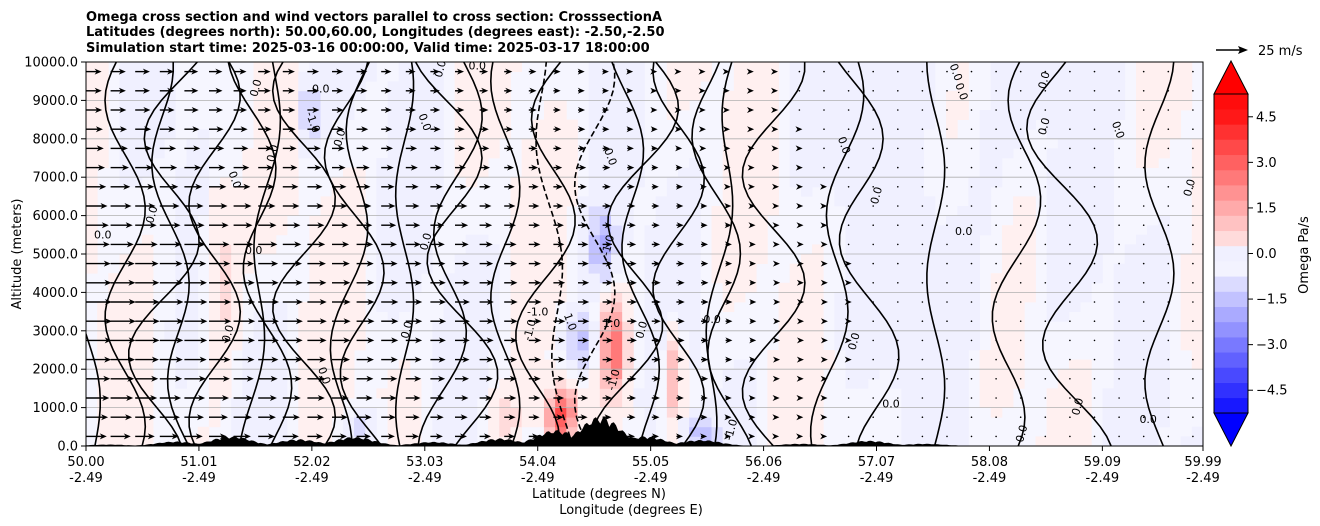 The image size is (1320, 526). Describe the element at coordinates (103, 235) in the screenshot. I see `contour-label: 0.0` at that location.